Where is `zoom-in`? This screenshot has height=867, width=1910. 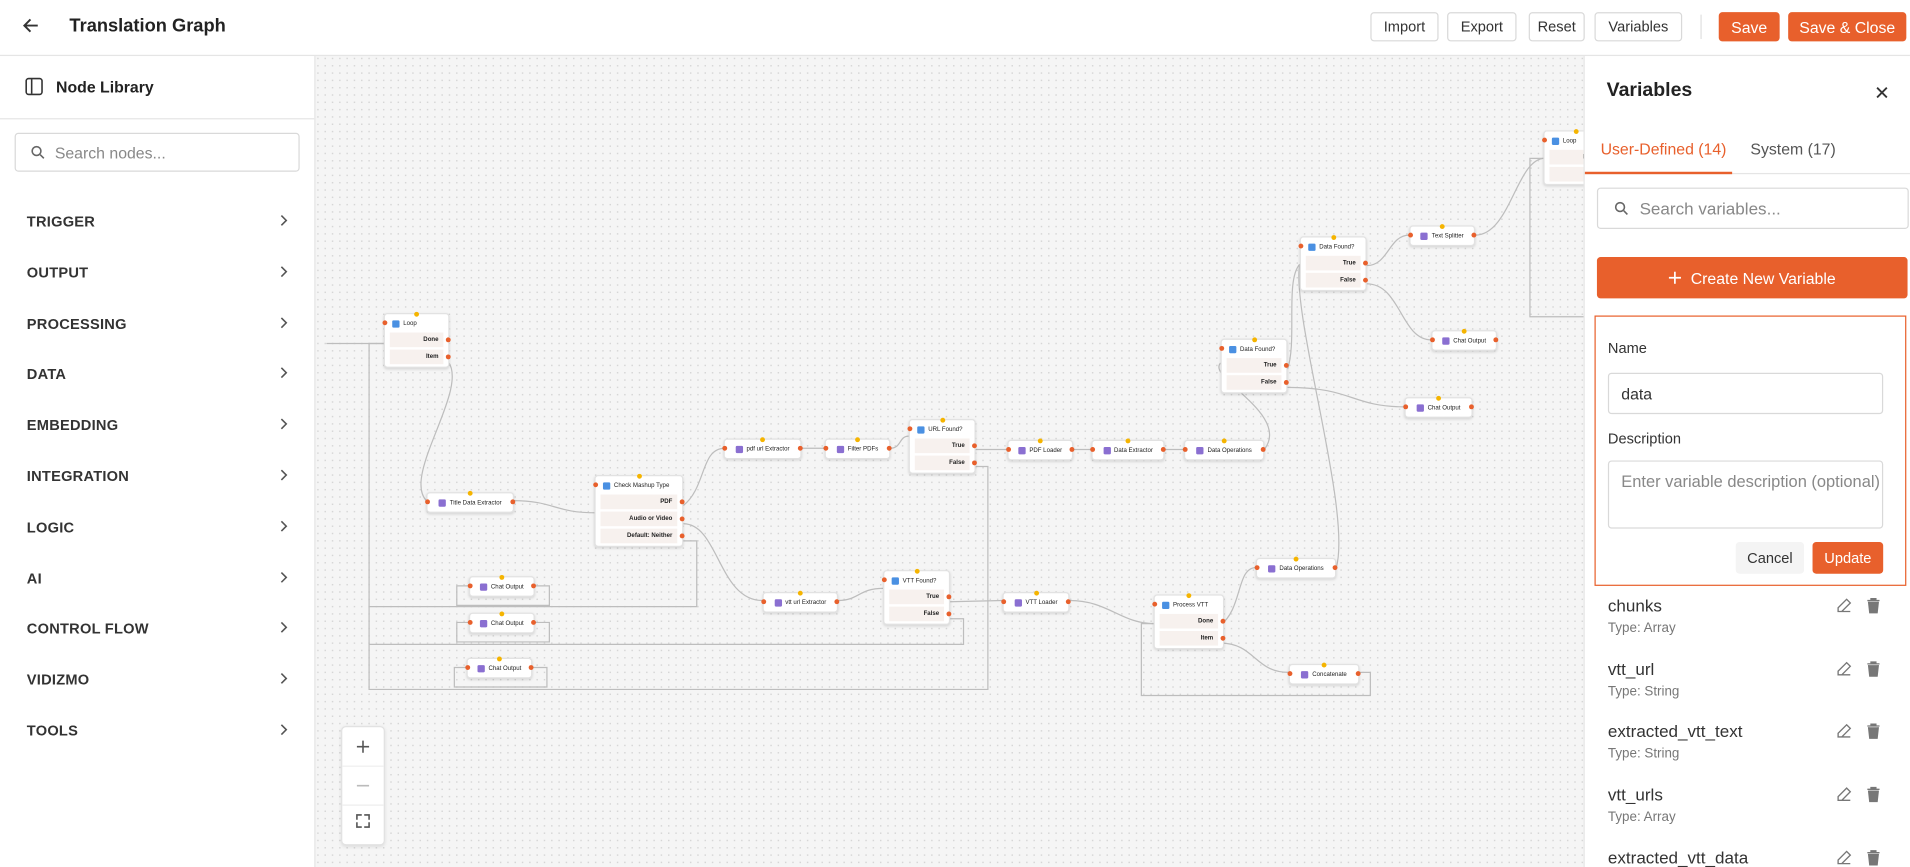 zoom-in is located at coordinates (363, 746).